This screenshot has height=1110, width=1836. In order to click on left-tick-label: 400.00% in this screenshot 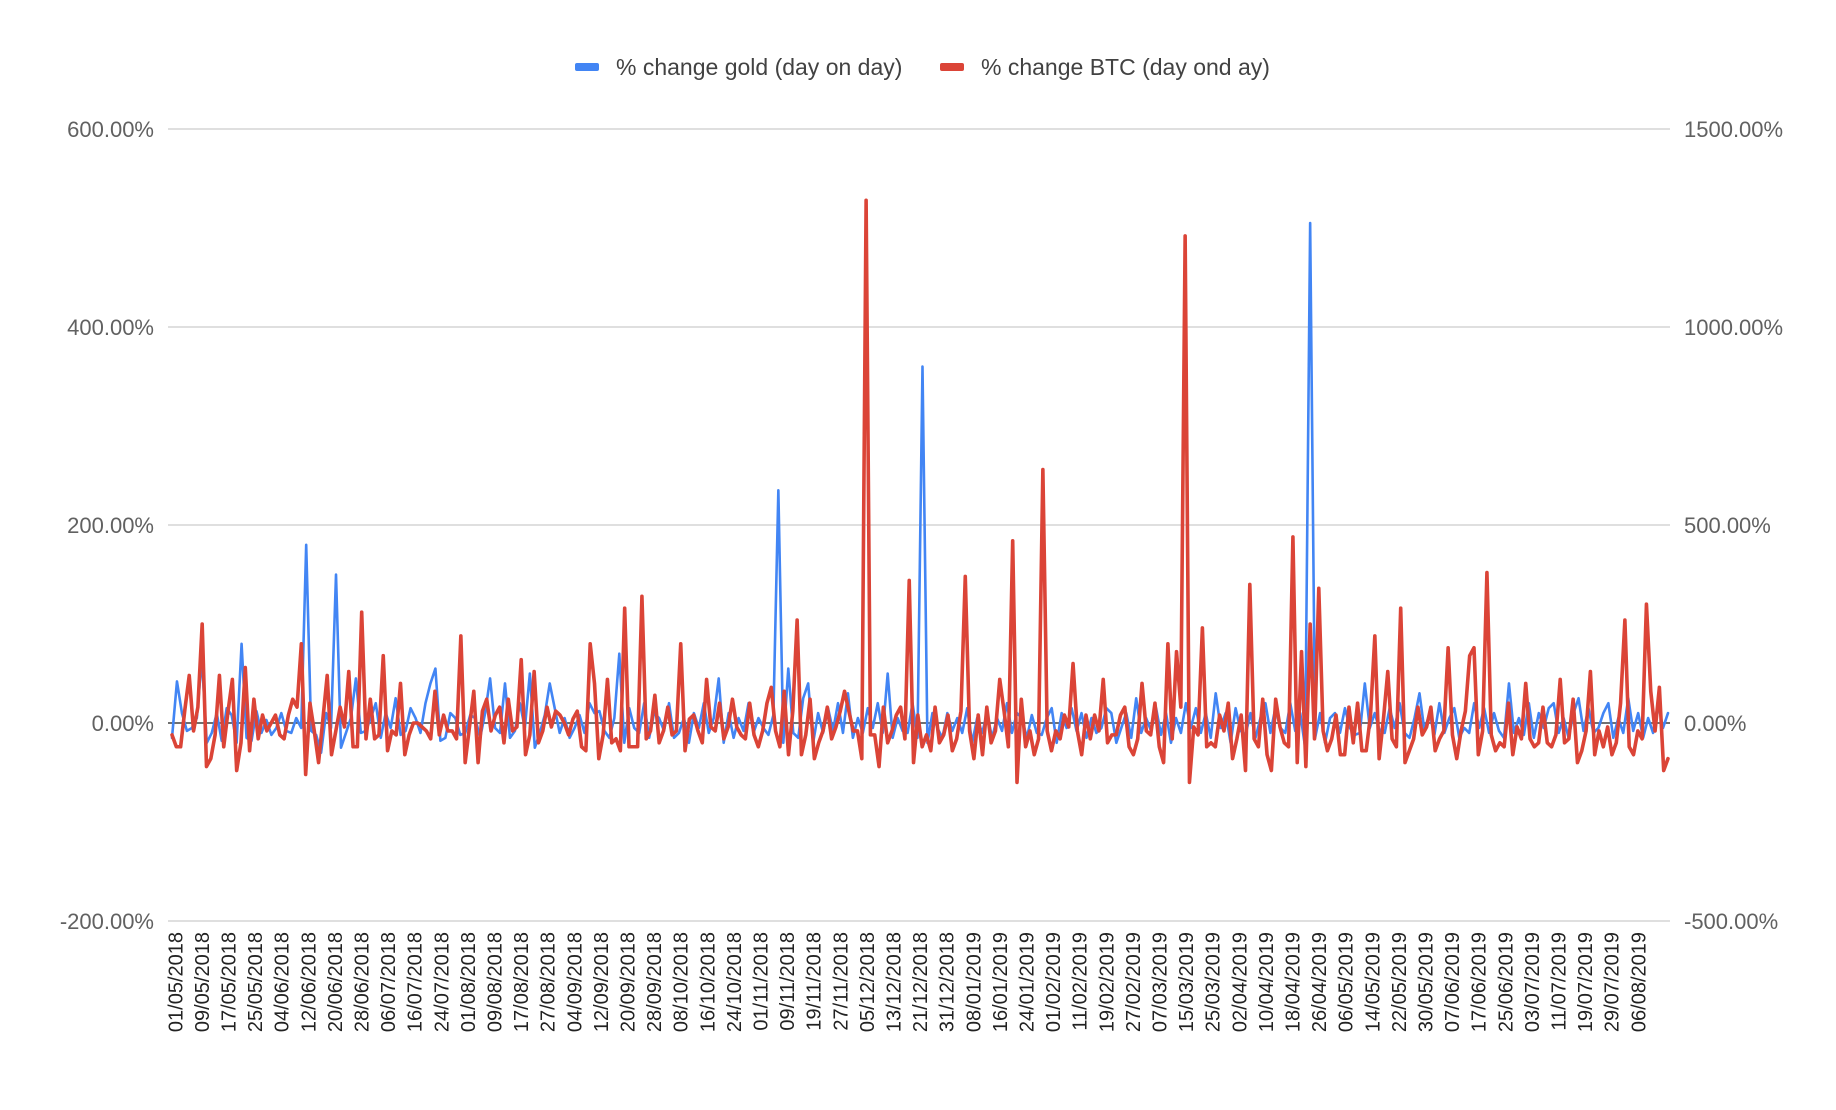, I will do `click(110, 327)`.